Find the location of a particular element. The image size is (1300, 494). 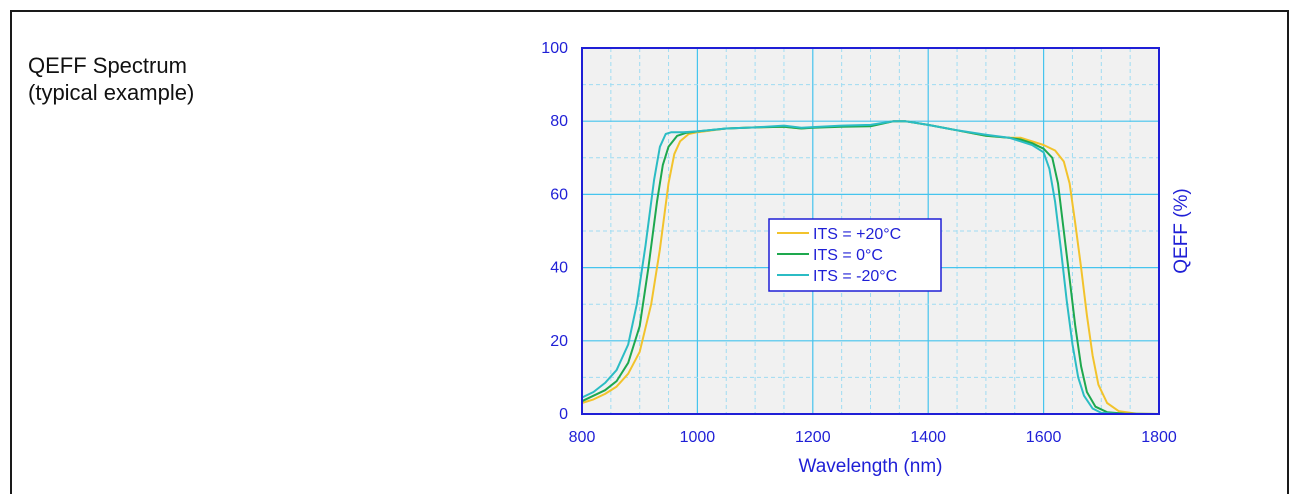

y-tick-labels: 0 20 40 60 80 100 is located at coordinates (554, 231).